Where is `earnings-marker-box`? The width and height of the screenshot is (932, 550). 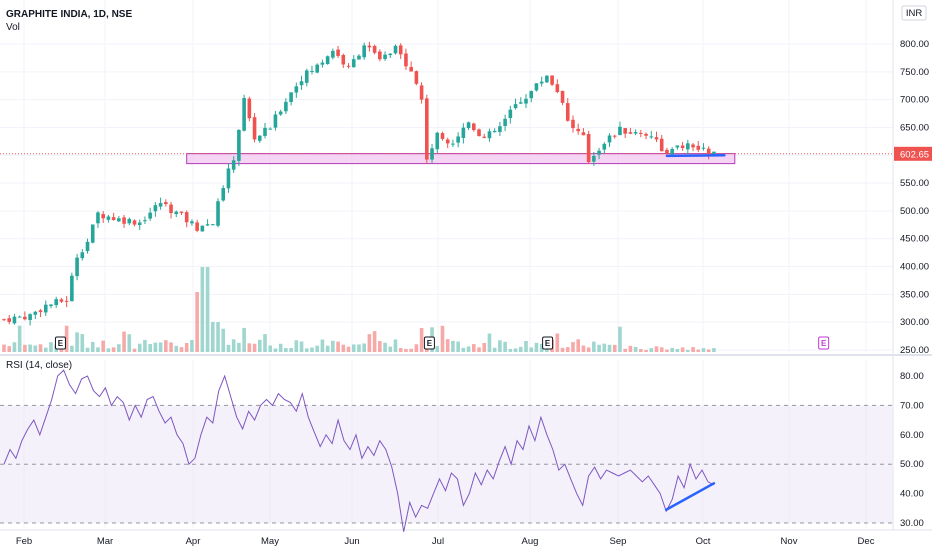 earnings-marker-box is located at coordinates (824, 343).